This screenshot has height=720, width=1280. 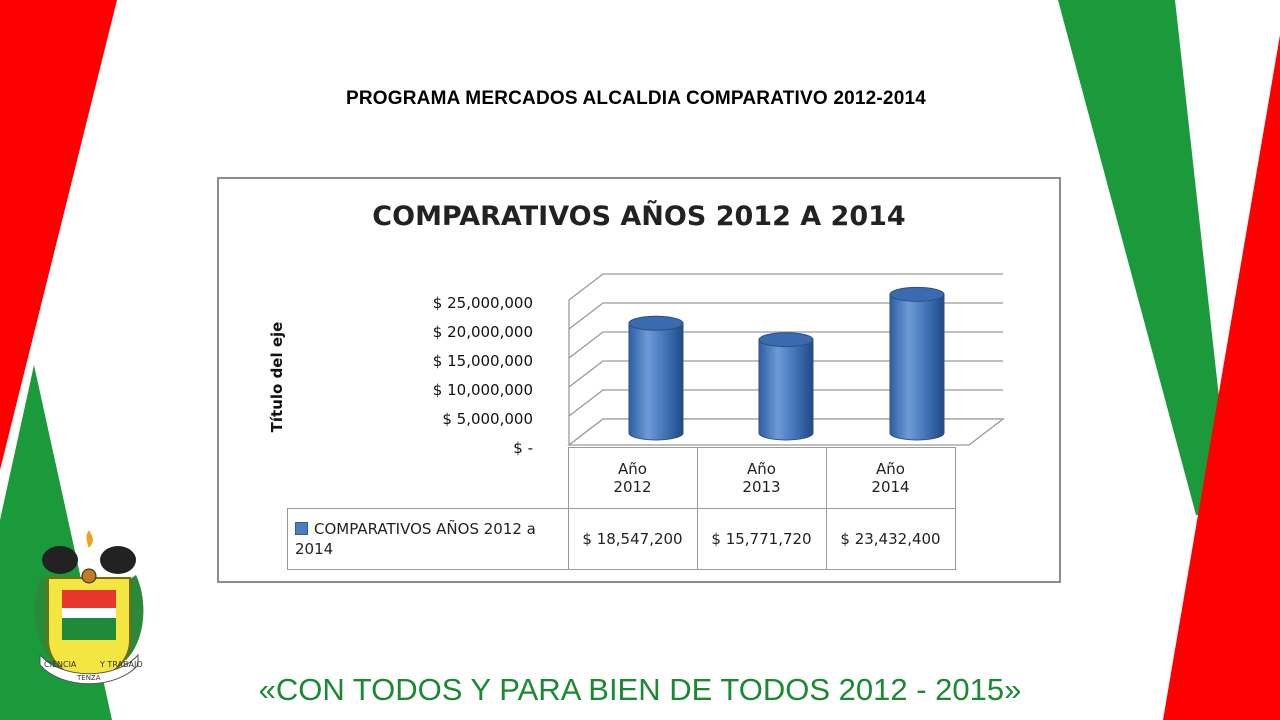 What do you see at coordinates (639, 216) in the screenshot?
I see `chart-title: COMPARATIVOS AÑOS 2012 A 2014` at bounding box center [639, 216].